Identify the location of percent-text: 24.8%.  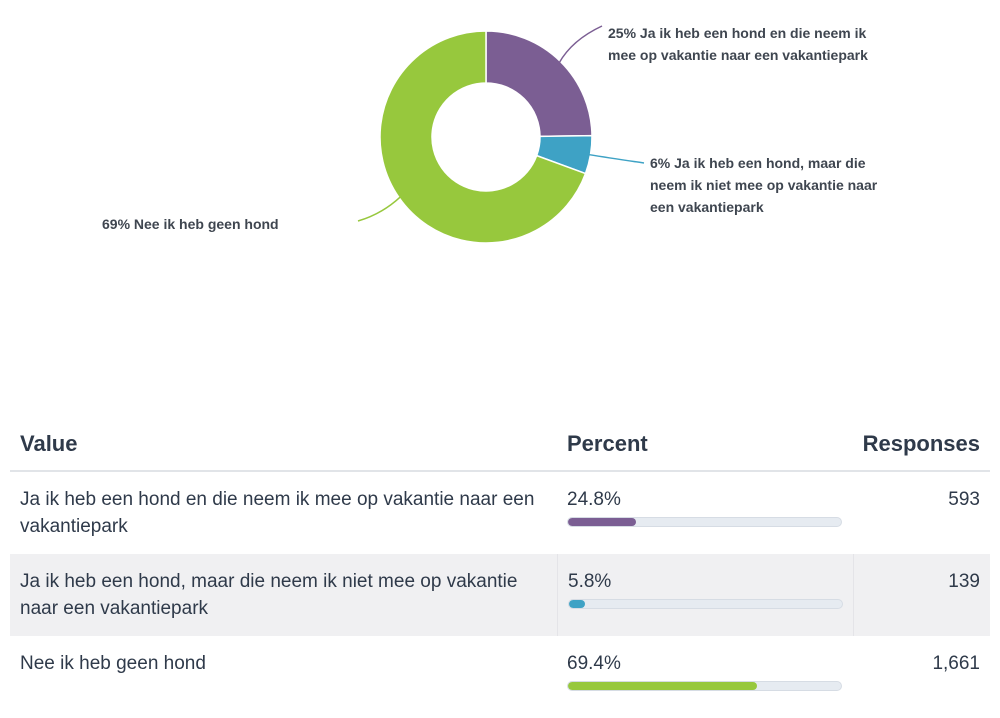
(594, 499).